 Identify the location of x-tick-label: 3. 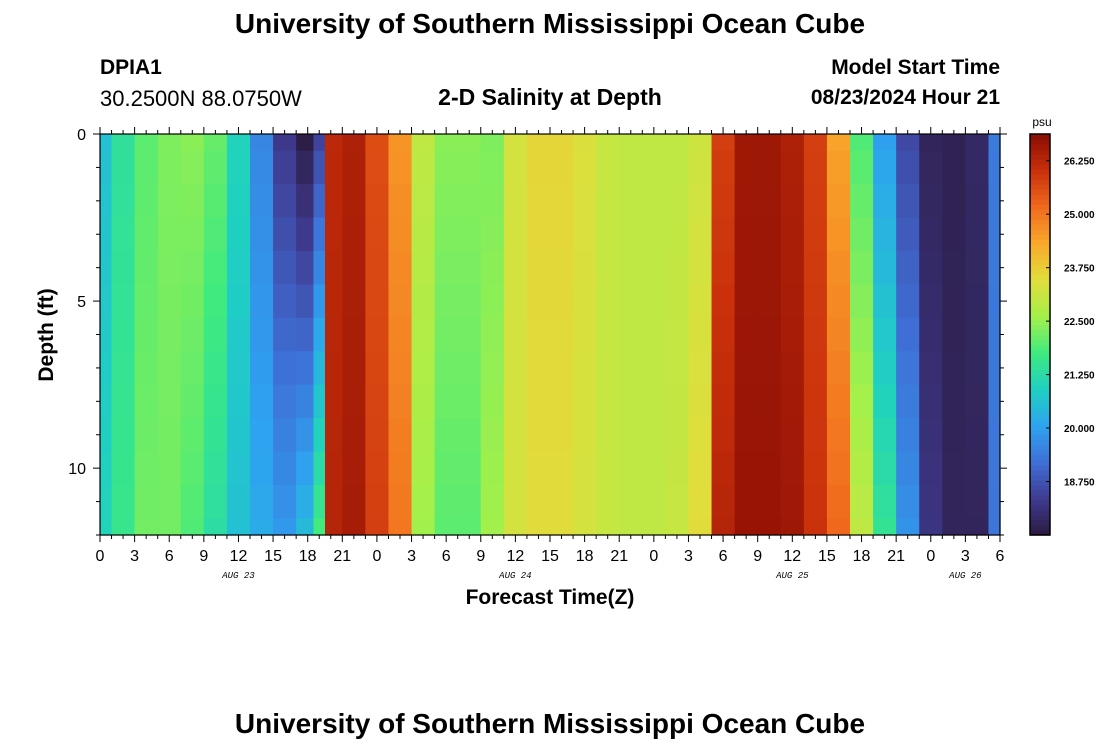
(688, 556).